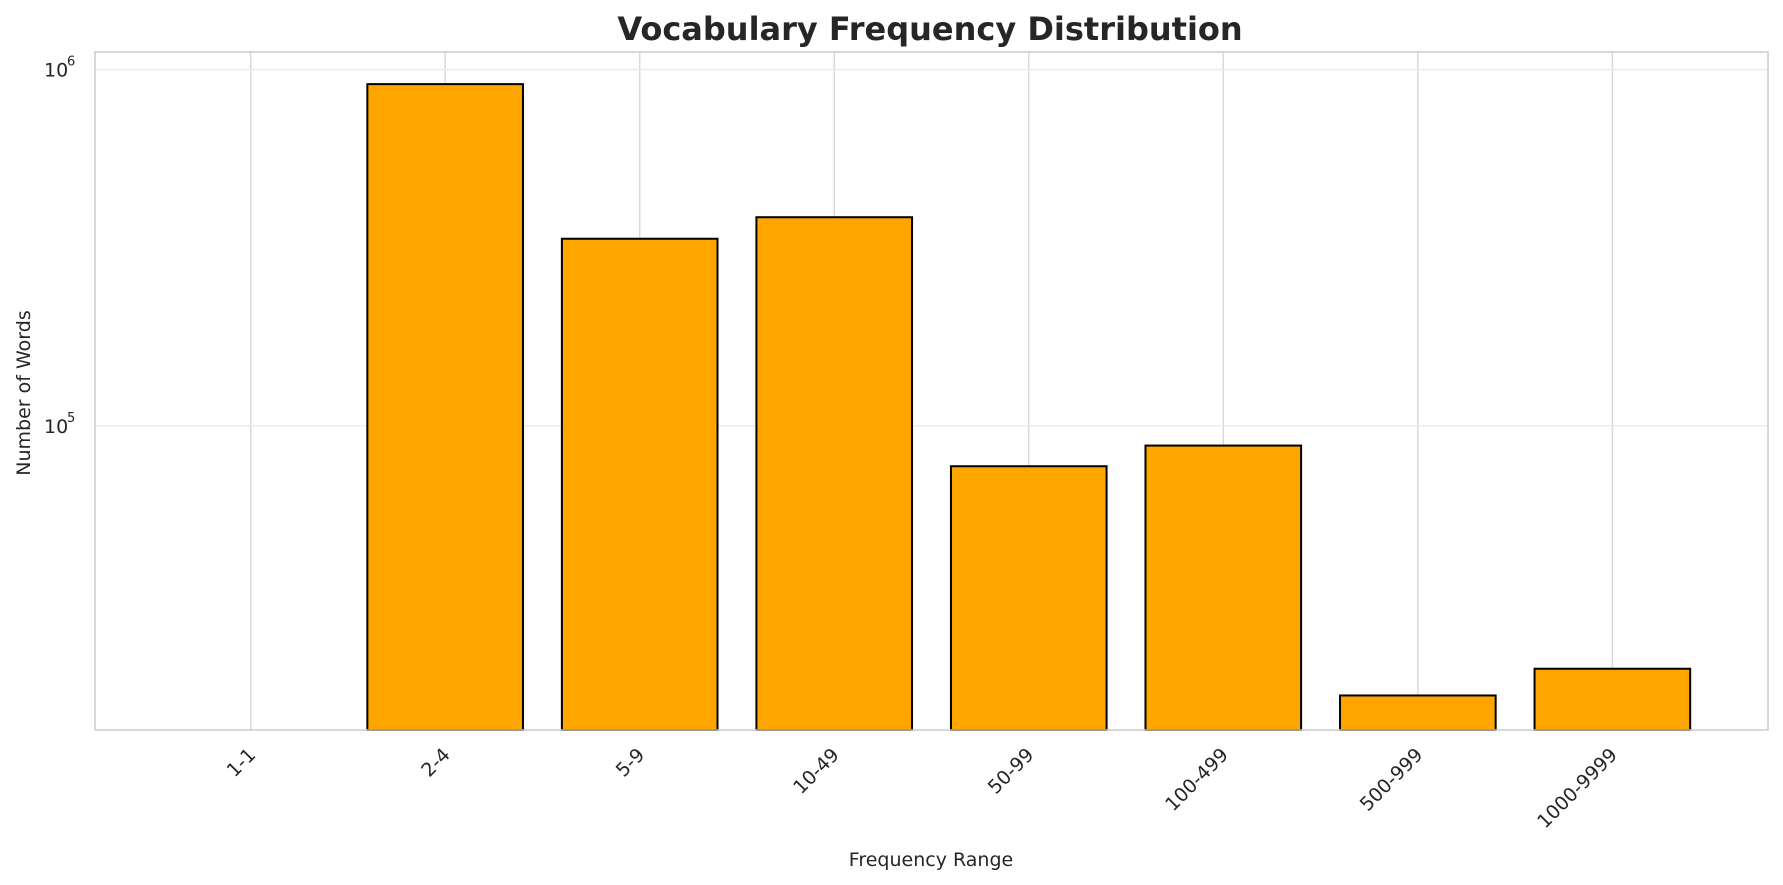  Describe the element at coordinates (1011, 771) in the screenshot. I see `x-tick-label: 50-99` at that location.